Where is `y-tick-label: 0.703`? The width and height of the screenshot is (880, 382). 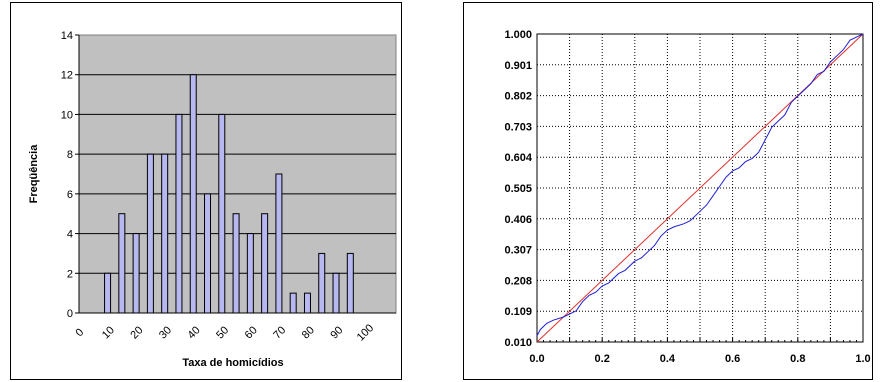
y-tick-label: 0.703 is located at coordinates (518, 127).